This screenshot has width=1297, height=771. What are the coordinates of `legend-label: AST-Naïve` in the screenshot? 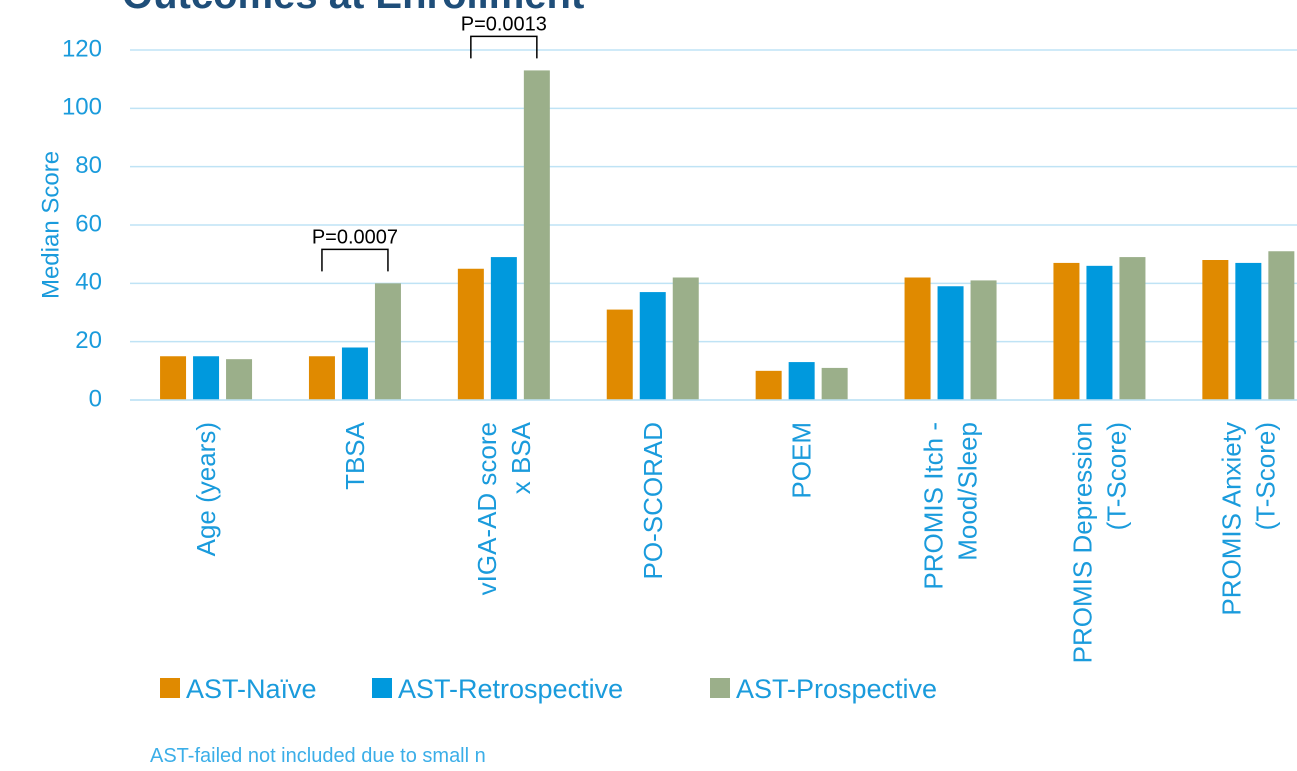 It's located at (251, 689).